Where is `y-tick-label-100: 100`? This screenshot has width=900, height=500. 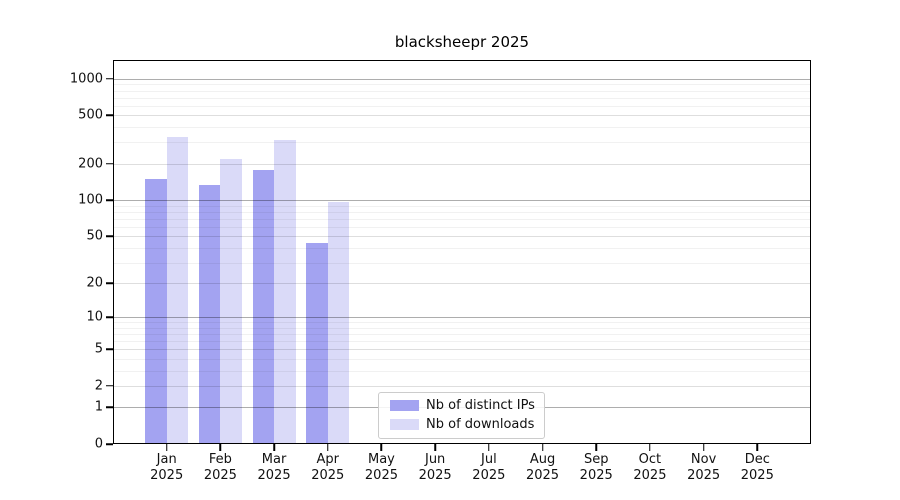
y-tick-label-100: 100 is located at coordinates (90, 200).